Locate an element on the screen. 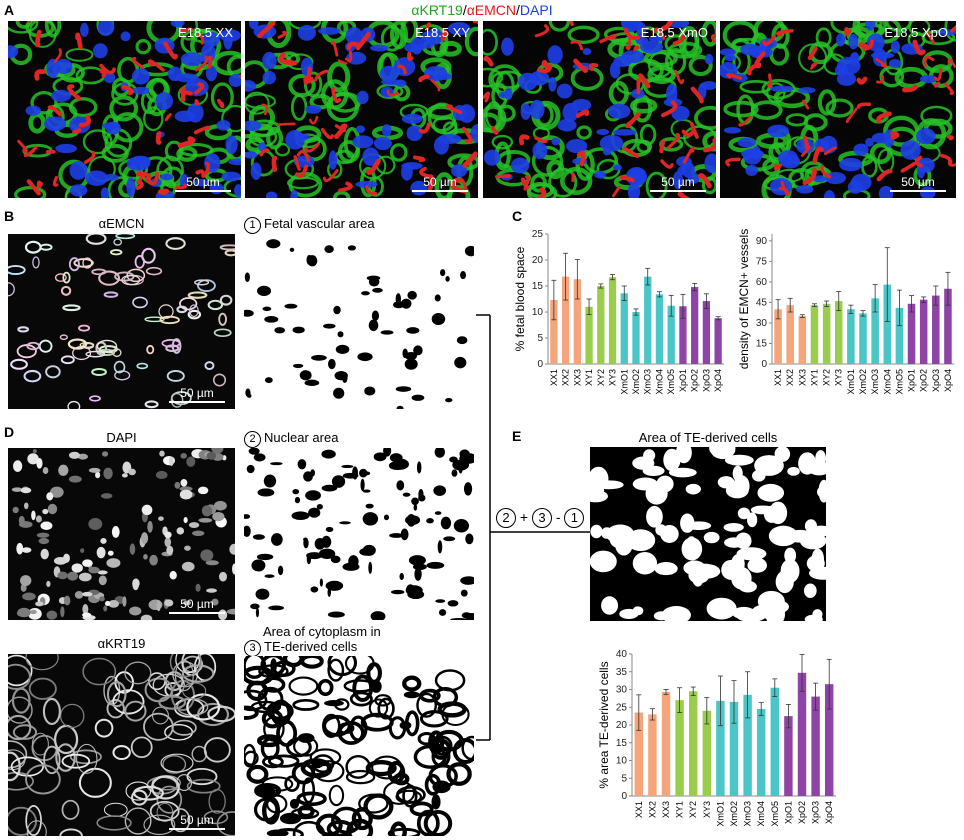 This screenshot has height=840, width=964. emcn-title: αEMCN is located at coordinates (121, 223).